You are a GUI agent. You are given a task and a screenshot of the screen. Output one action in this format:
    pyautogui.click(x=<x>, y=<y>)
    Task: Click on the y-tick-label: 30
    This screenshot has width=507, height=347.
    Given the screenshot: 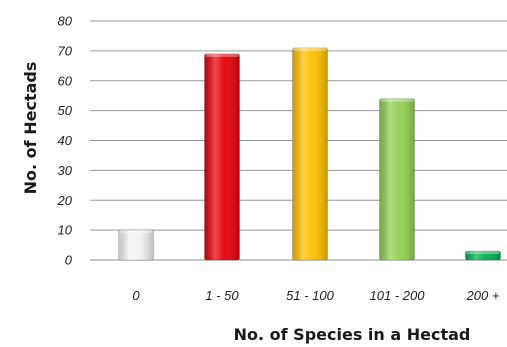 What is the action you would take?
    pyautogui.click(x=65, y=170)
    